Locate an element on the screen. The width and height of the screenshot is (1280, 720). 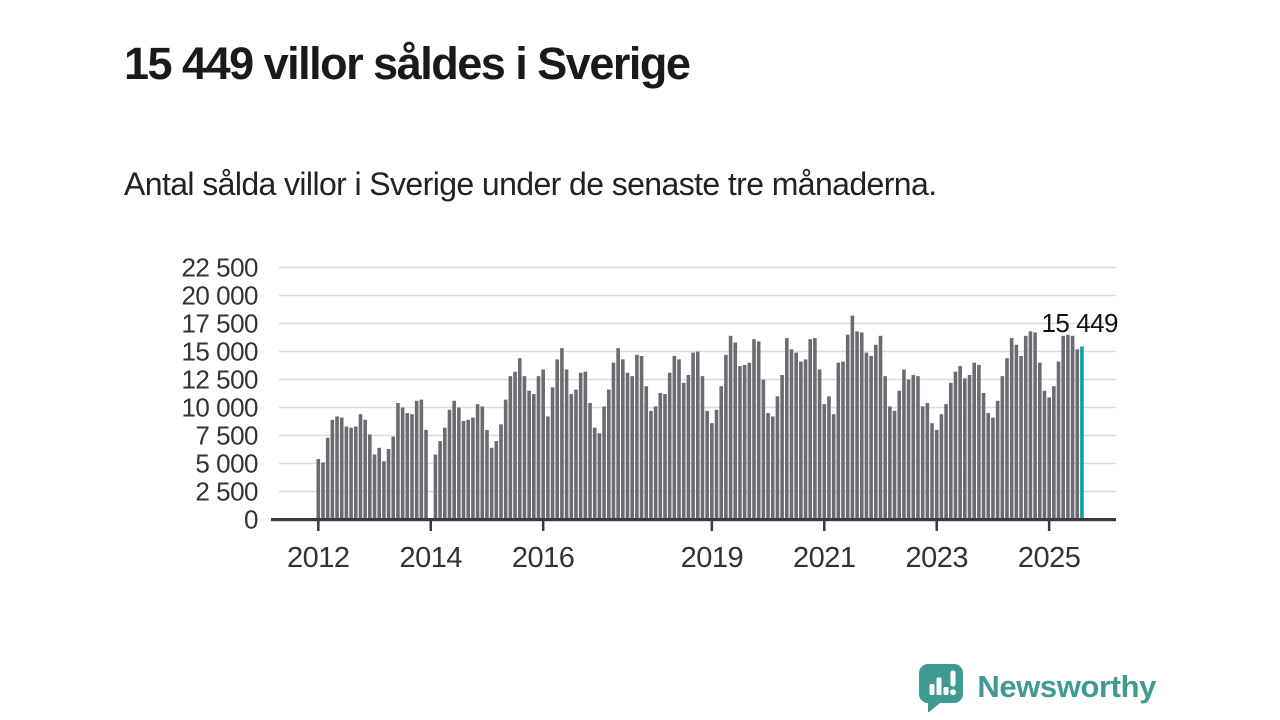
page-title: 15 449 villor såldes i Sverige is located at coordinates (407, 64).